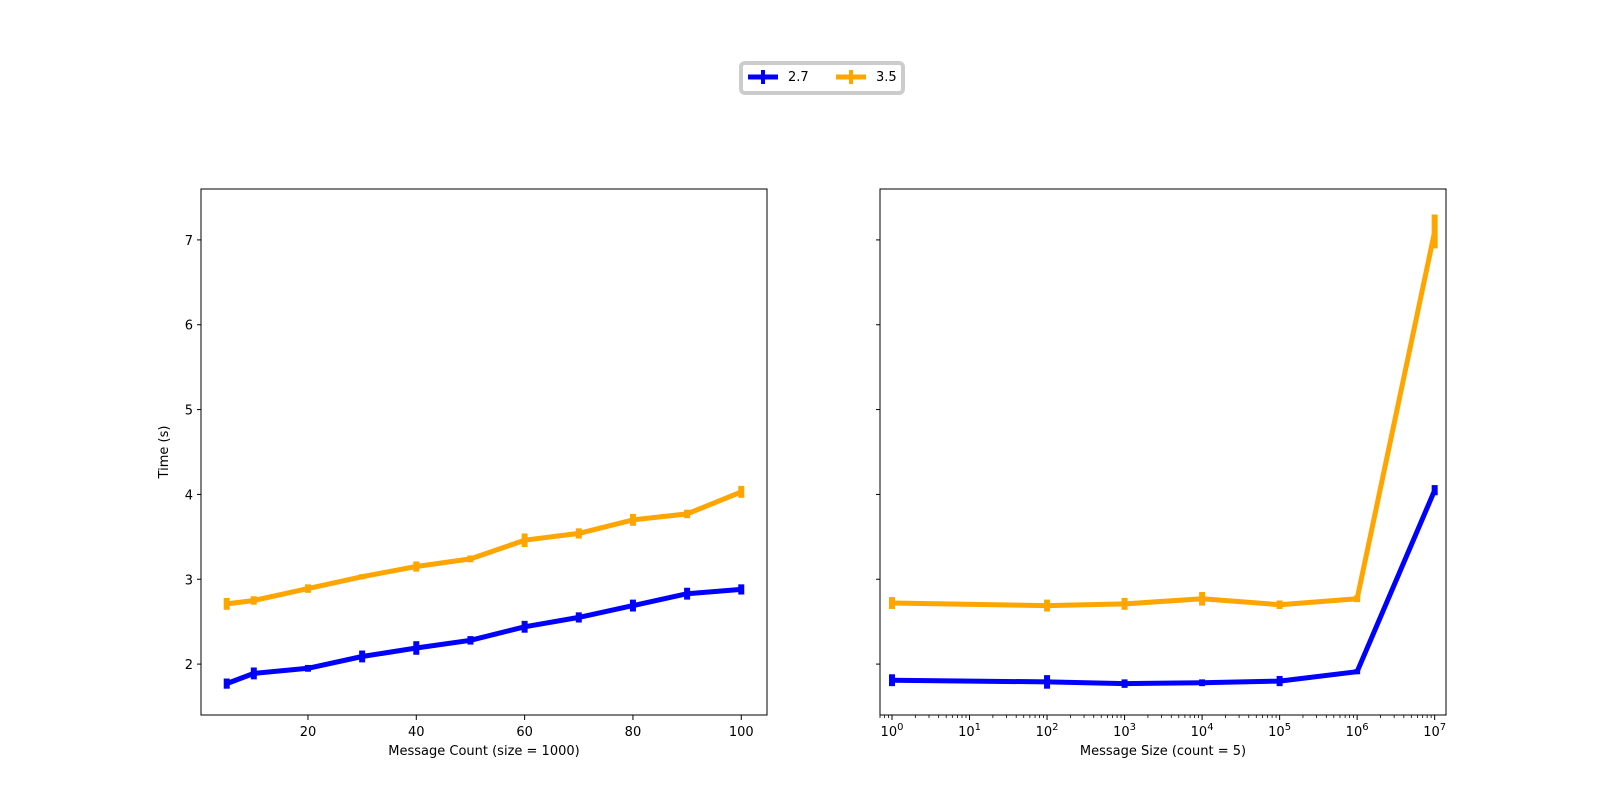  Describe the element at coordinates (416, 732) in the screenshot. I see `x-tick-label: 40` at that location.